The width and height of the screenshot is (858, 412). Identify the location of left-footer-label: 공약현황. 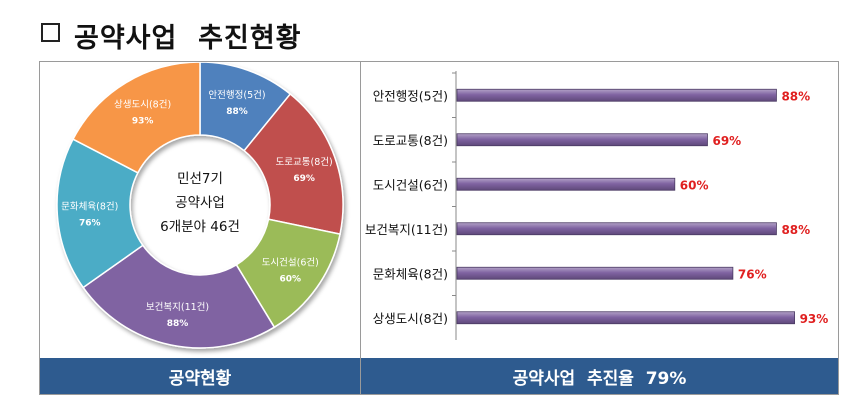
(200, 376).